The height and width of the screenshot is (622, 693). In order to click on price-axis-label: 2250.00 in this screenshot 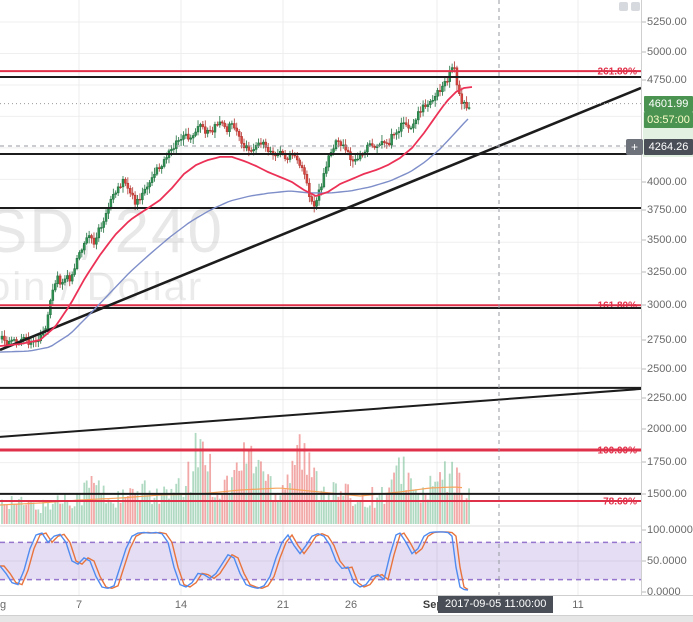, I will do `click(667, 398)`.